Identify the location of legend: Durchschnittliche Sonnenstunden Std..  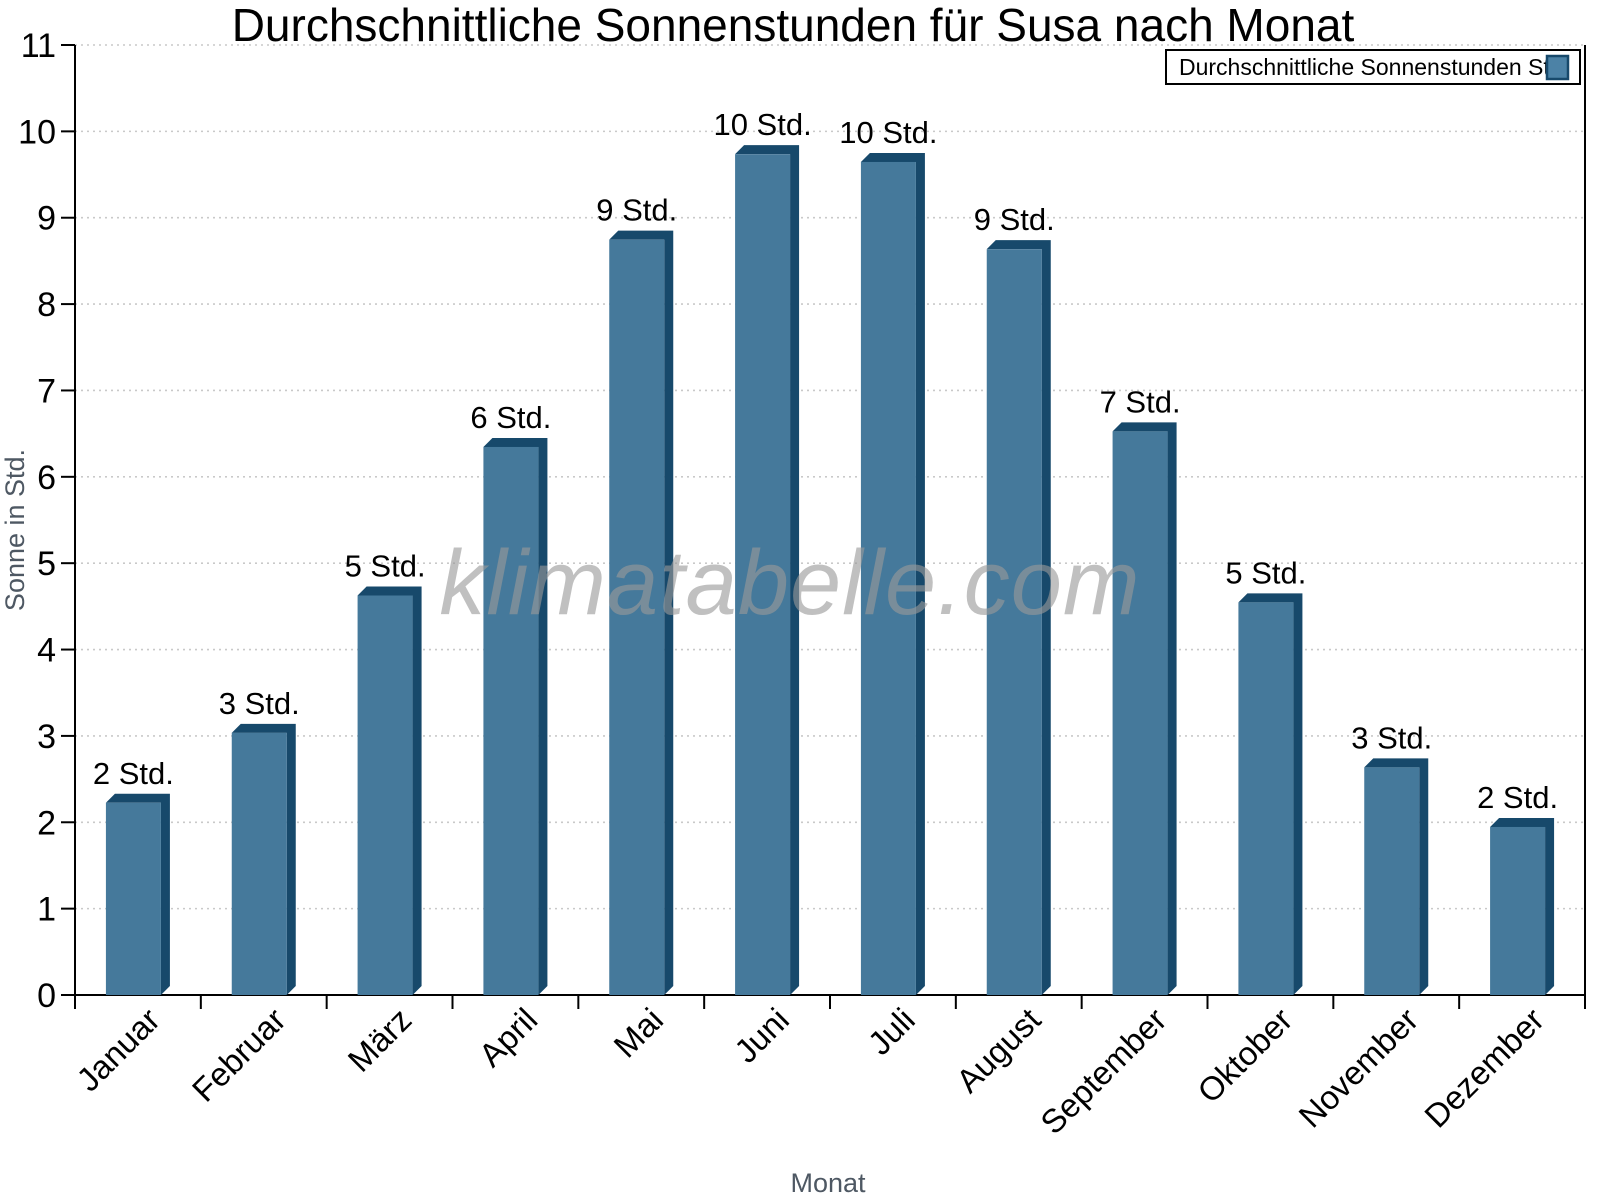
(1373, 67).